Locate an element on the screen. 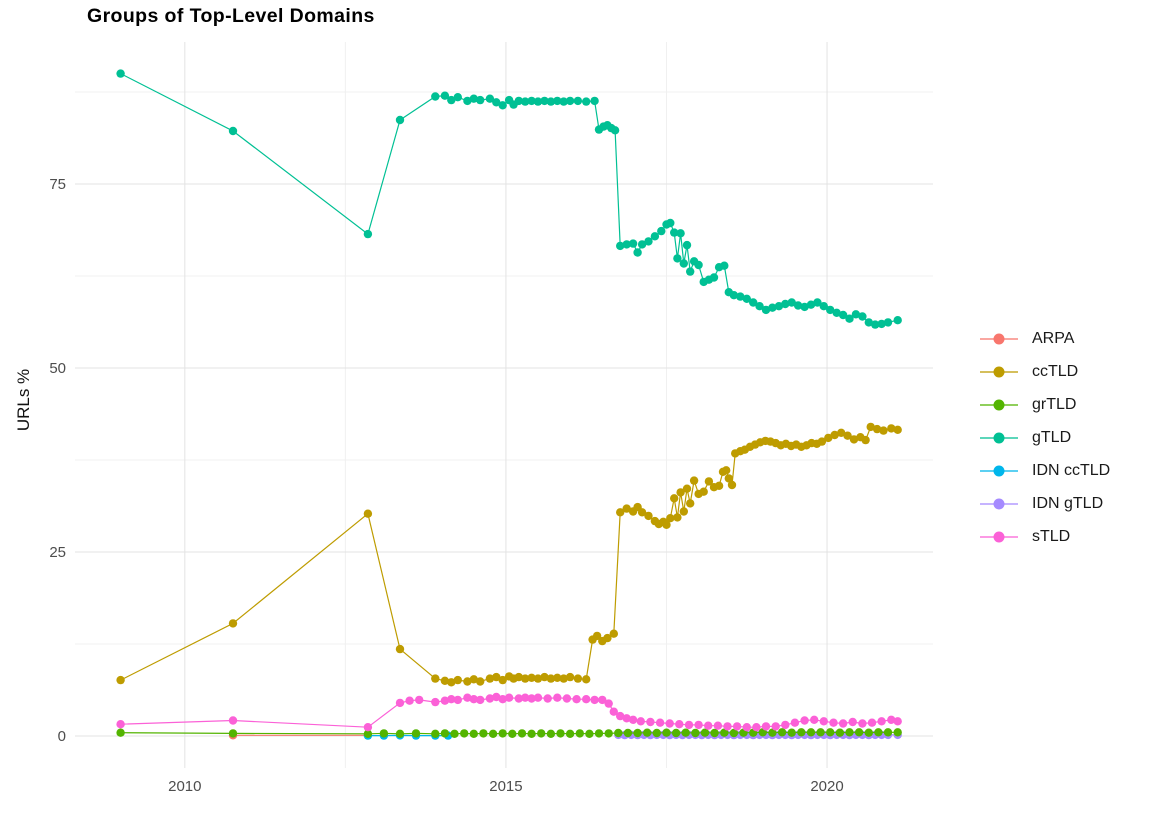 The height and width of the screenshot is (827, 1164). x-axis-tick-labels: 2010 2015 2020 is located at coordinates (506, 786).